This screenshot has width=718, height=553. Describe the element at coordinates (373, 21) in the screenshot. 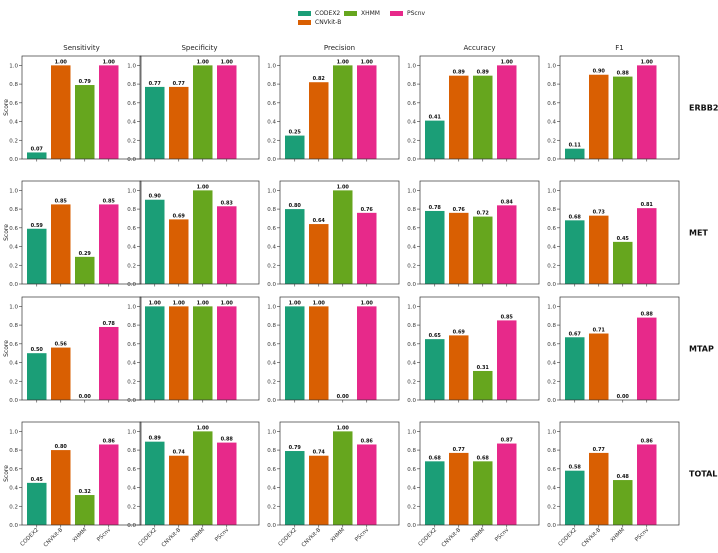

I see `legend: CODEX2 CNVkit-B XHMM PScnv` at that location.